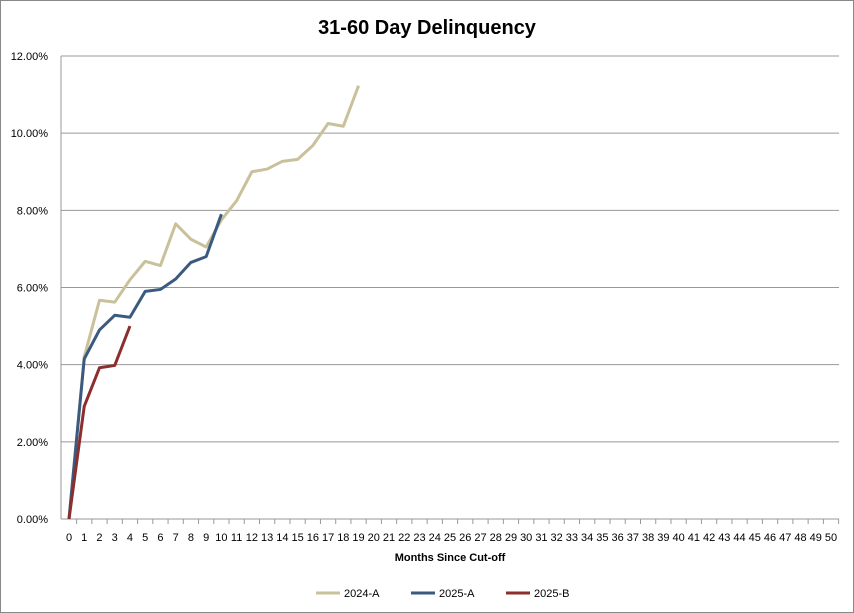 The height and width of the screenshot is (613, 854). What do you see at coordinates (678, 538) in the screenshot?
I see `x-tick-label: 40` at bounding box center [678, 538].